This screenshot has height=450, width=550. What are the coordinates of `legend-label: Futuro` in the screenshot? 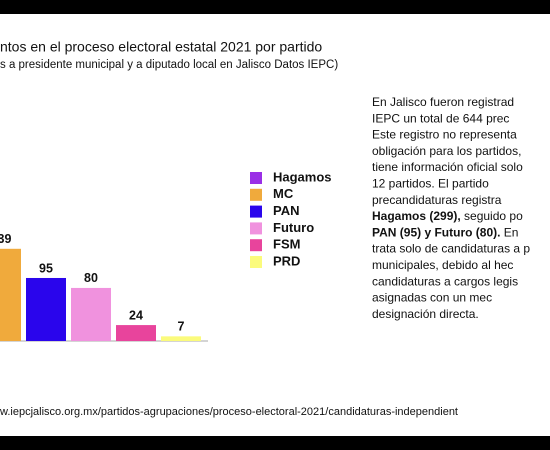 It's located at (293, 227).